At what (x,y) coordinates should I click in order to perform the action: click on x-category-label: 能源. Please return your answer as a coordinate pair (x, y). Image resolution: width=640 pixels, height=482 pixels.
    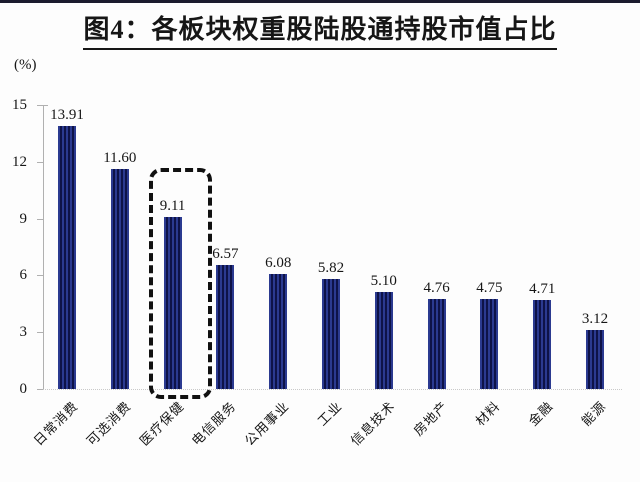
    Looking at the image, I should click on (593, 413).